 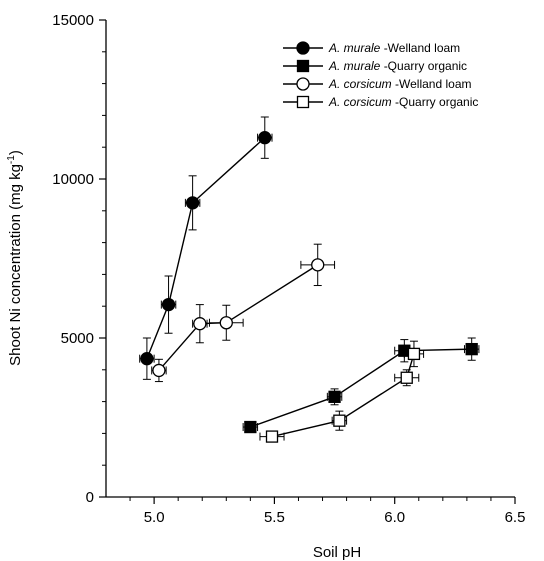 I want to click on legend-item-3: A. corsicum -Welland loam, so click(x=377, y=84).